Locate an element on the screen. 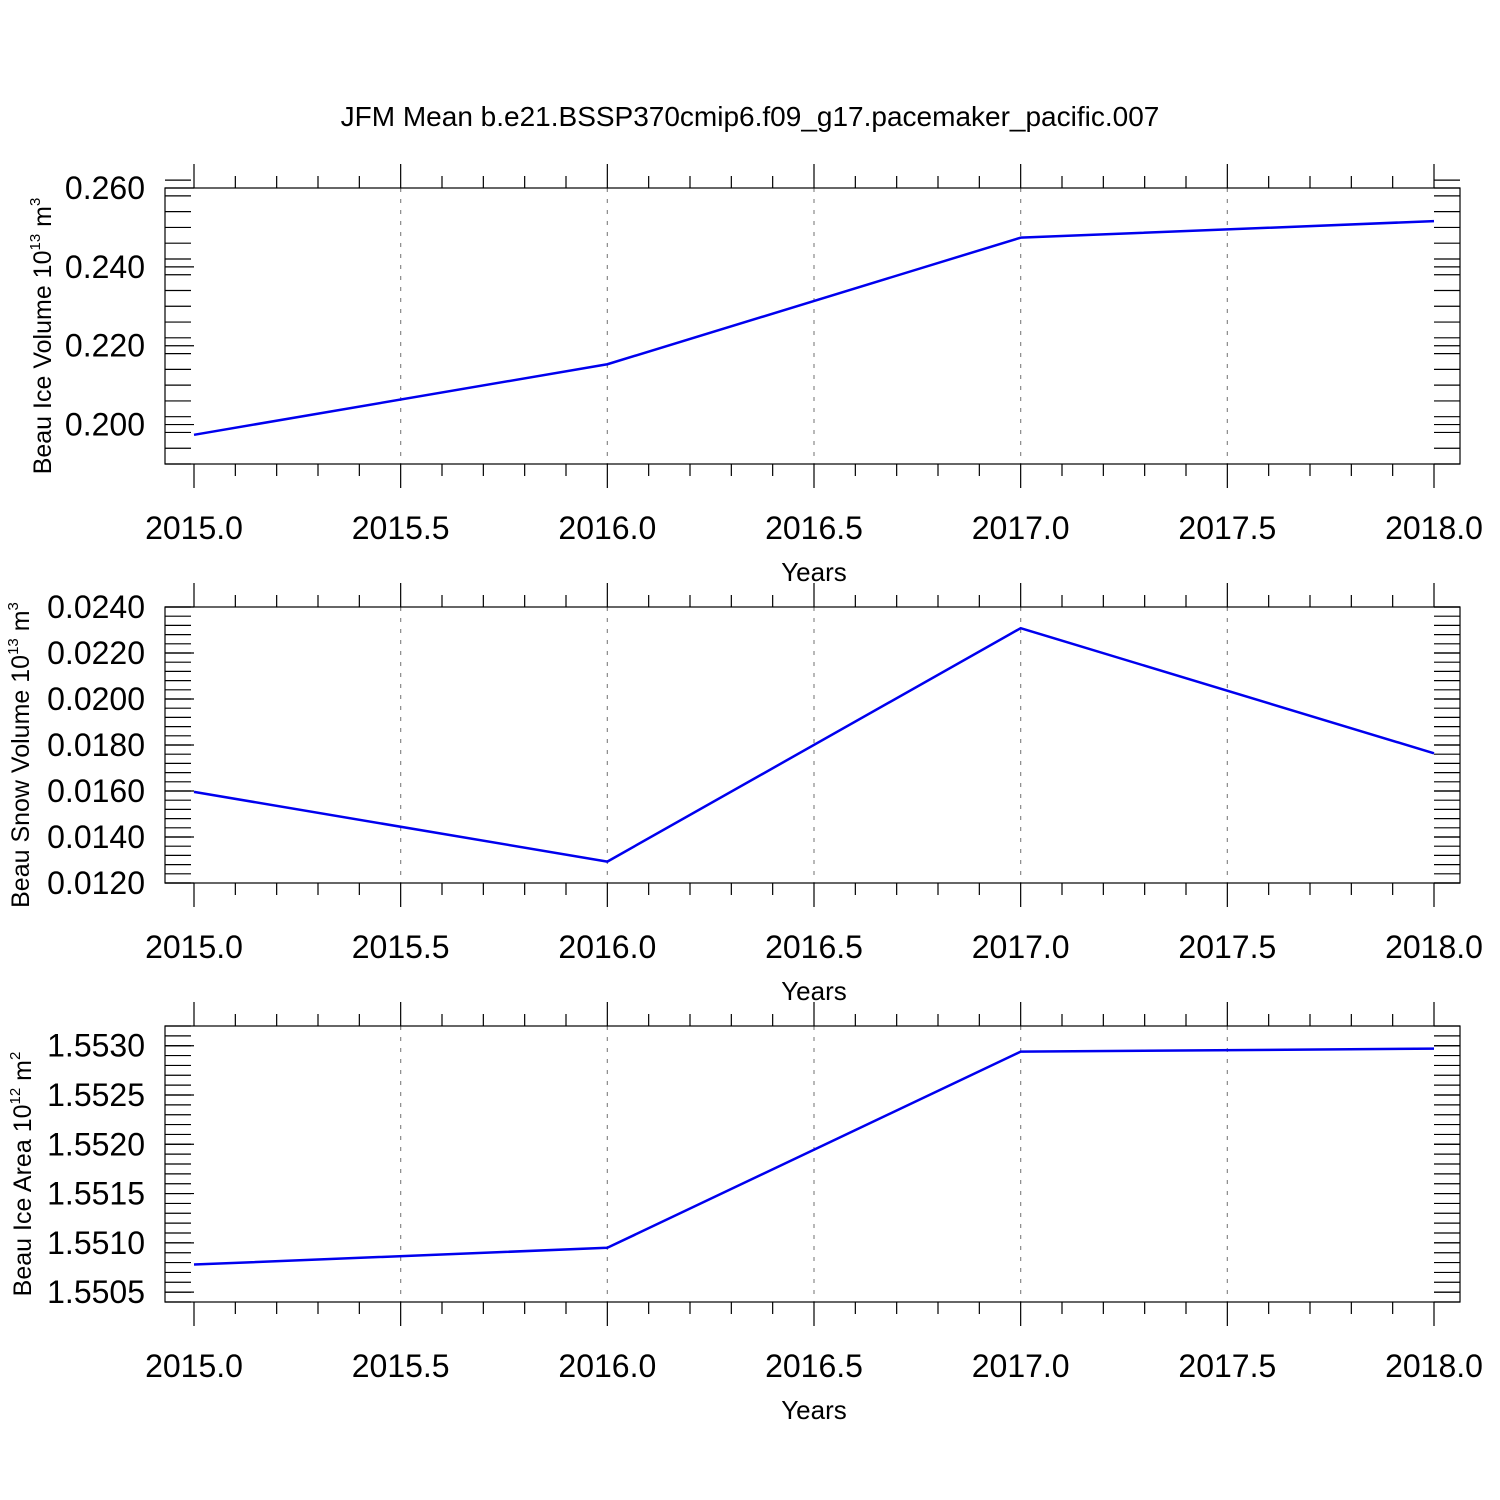 This screenshot has height=1500, width=1500. y-tick-label: 0.200 is located at coordinates (105, 425).